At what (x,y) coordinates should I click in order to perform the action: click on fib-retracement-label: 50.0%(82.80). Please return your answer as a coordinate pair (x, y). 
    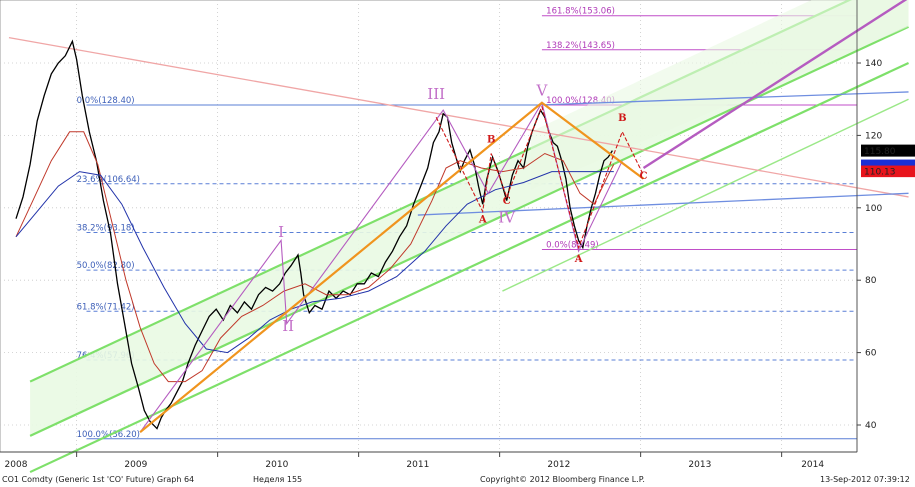
    Looking at the image, I should click on (106, 266).